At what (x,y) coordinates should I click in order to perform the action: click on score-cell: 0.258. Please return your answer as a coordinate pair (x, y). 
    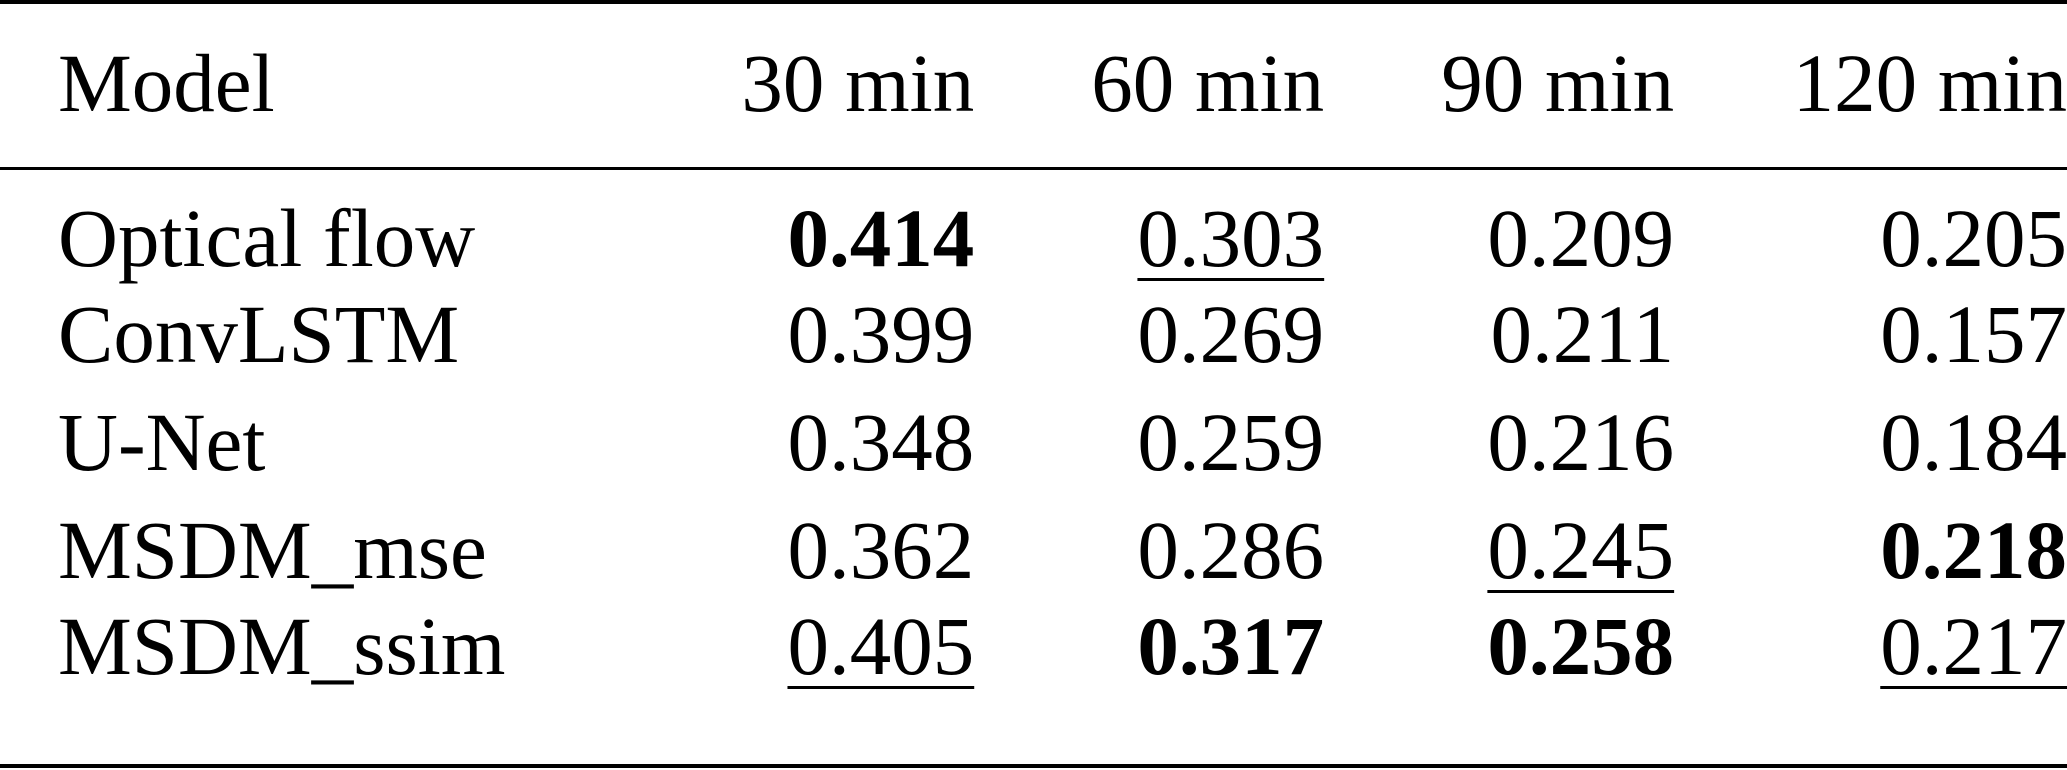
    Looking at the image, I should click on (1581, 645).